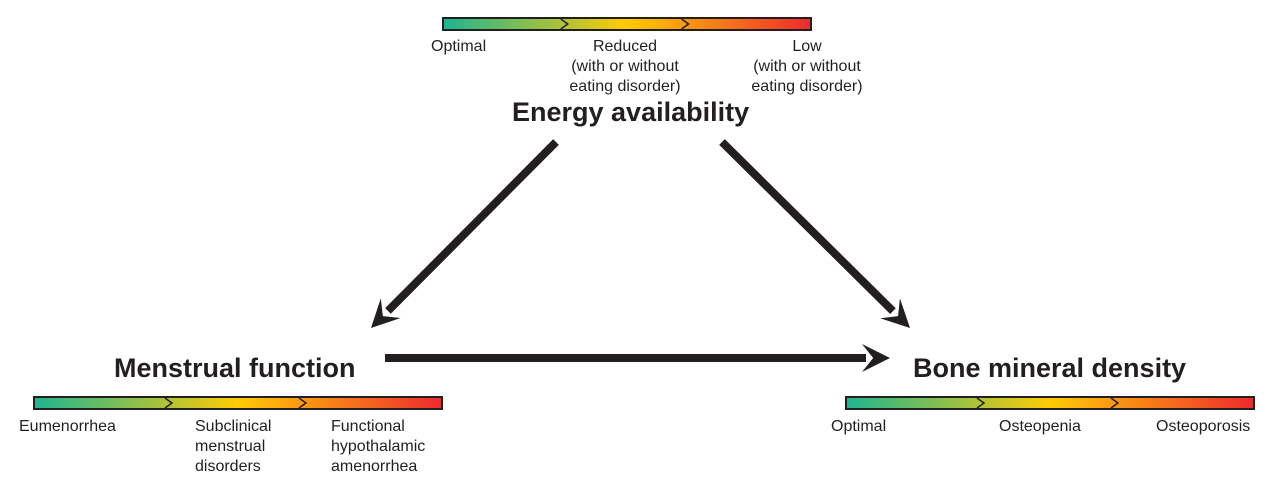 The width and height of the screenshot is (1280, 498). I want to click on energy-scale-label-optimal: Optimal, so click(459, 46).